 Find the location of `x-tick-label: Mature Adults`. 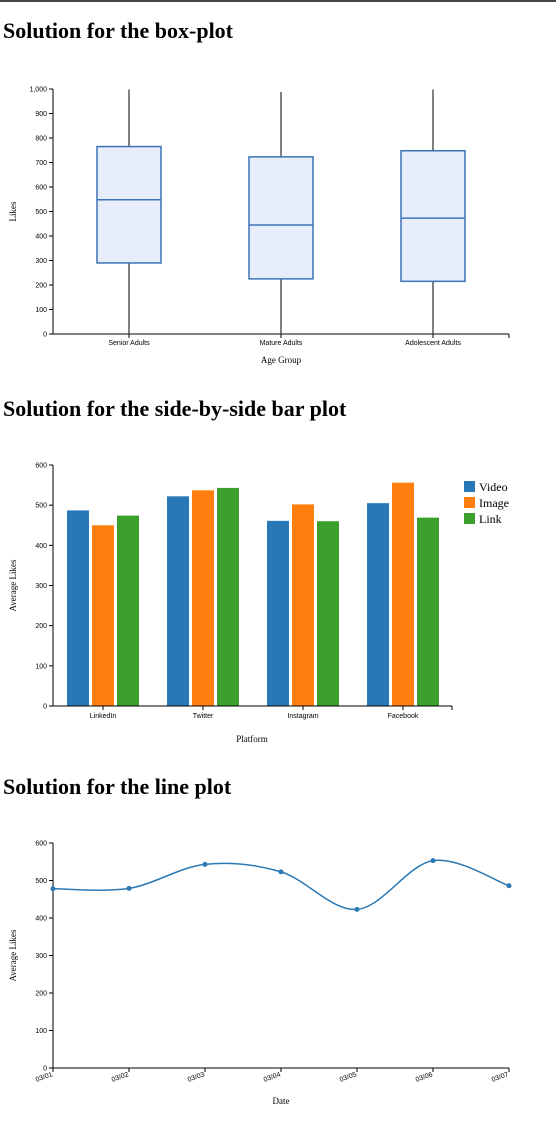

x-tick-label: Mature Adults is located at coordinates (281, 343).